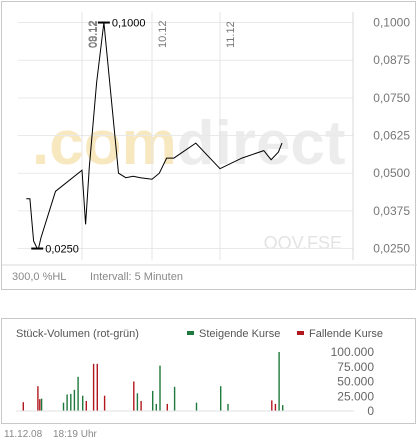  I want to click on y-tick-label: 0,0750, so click(391, 98).